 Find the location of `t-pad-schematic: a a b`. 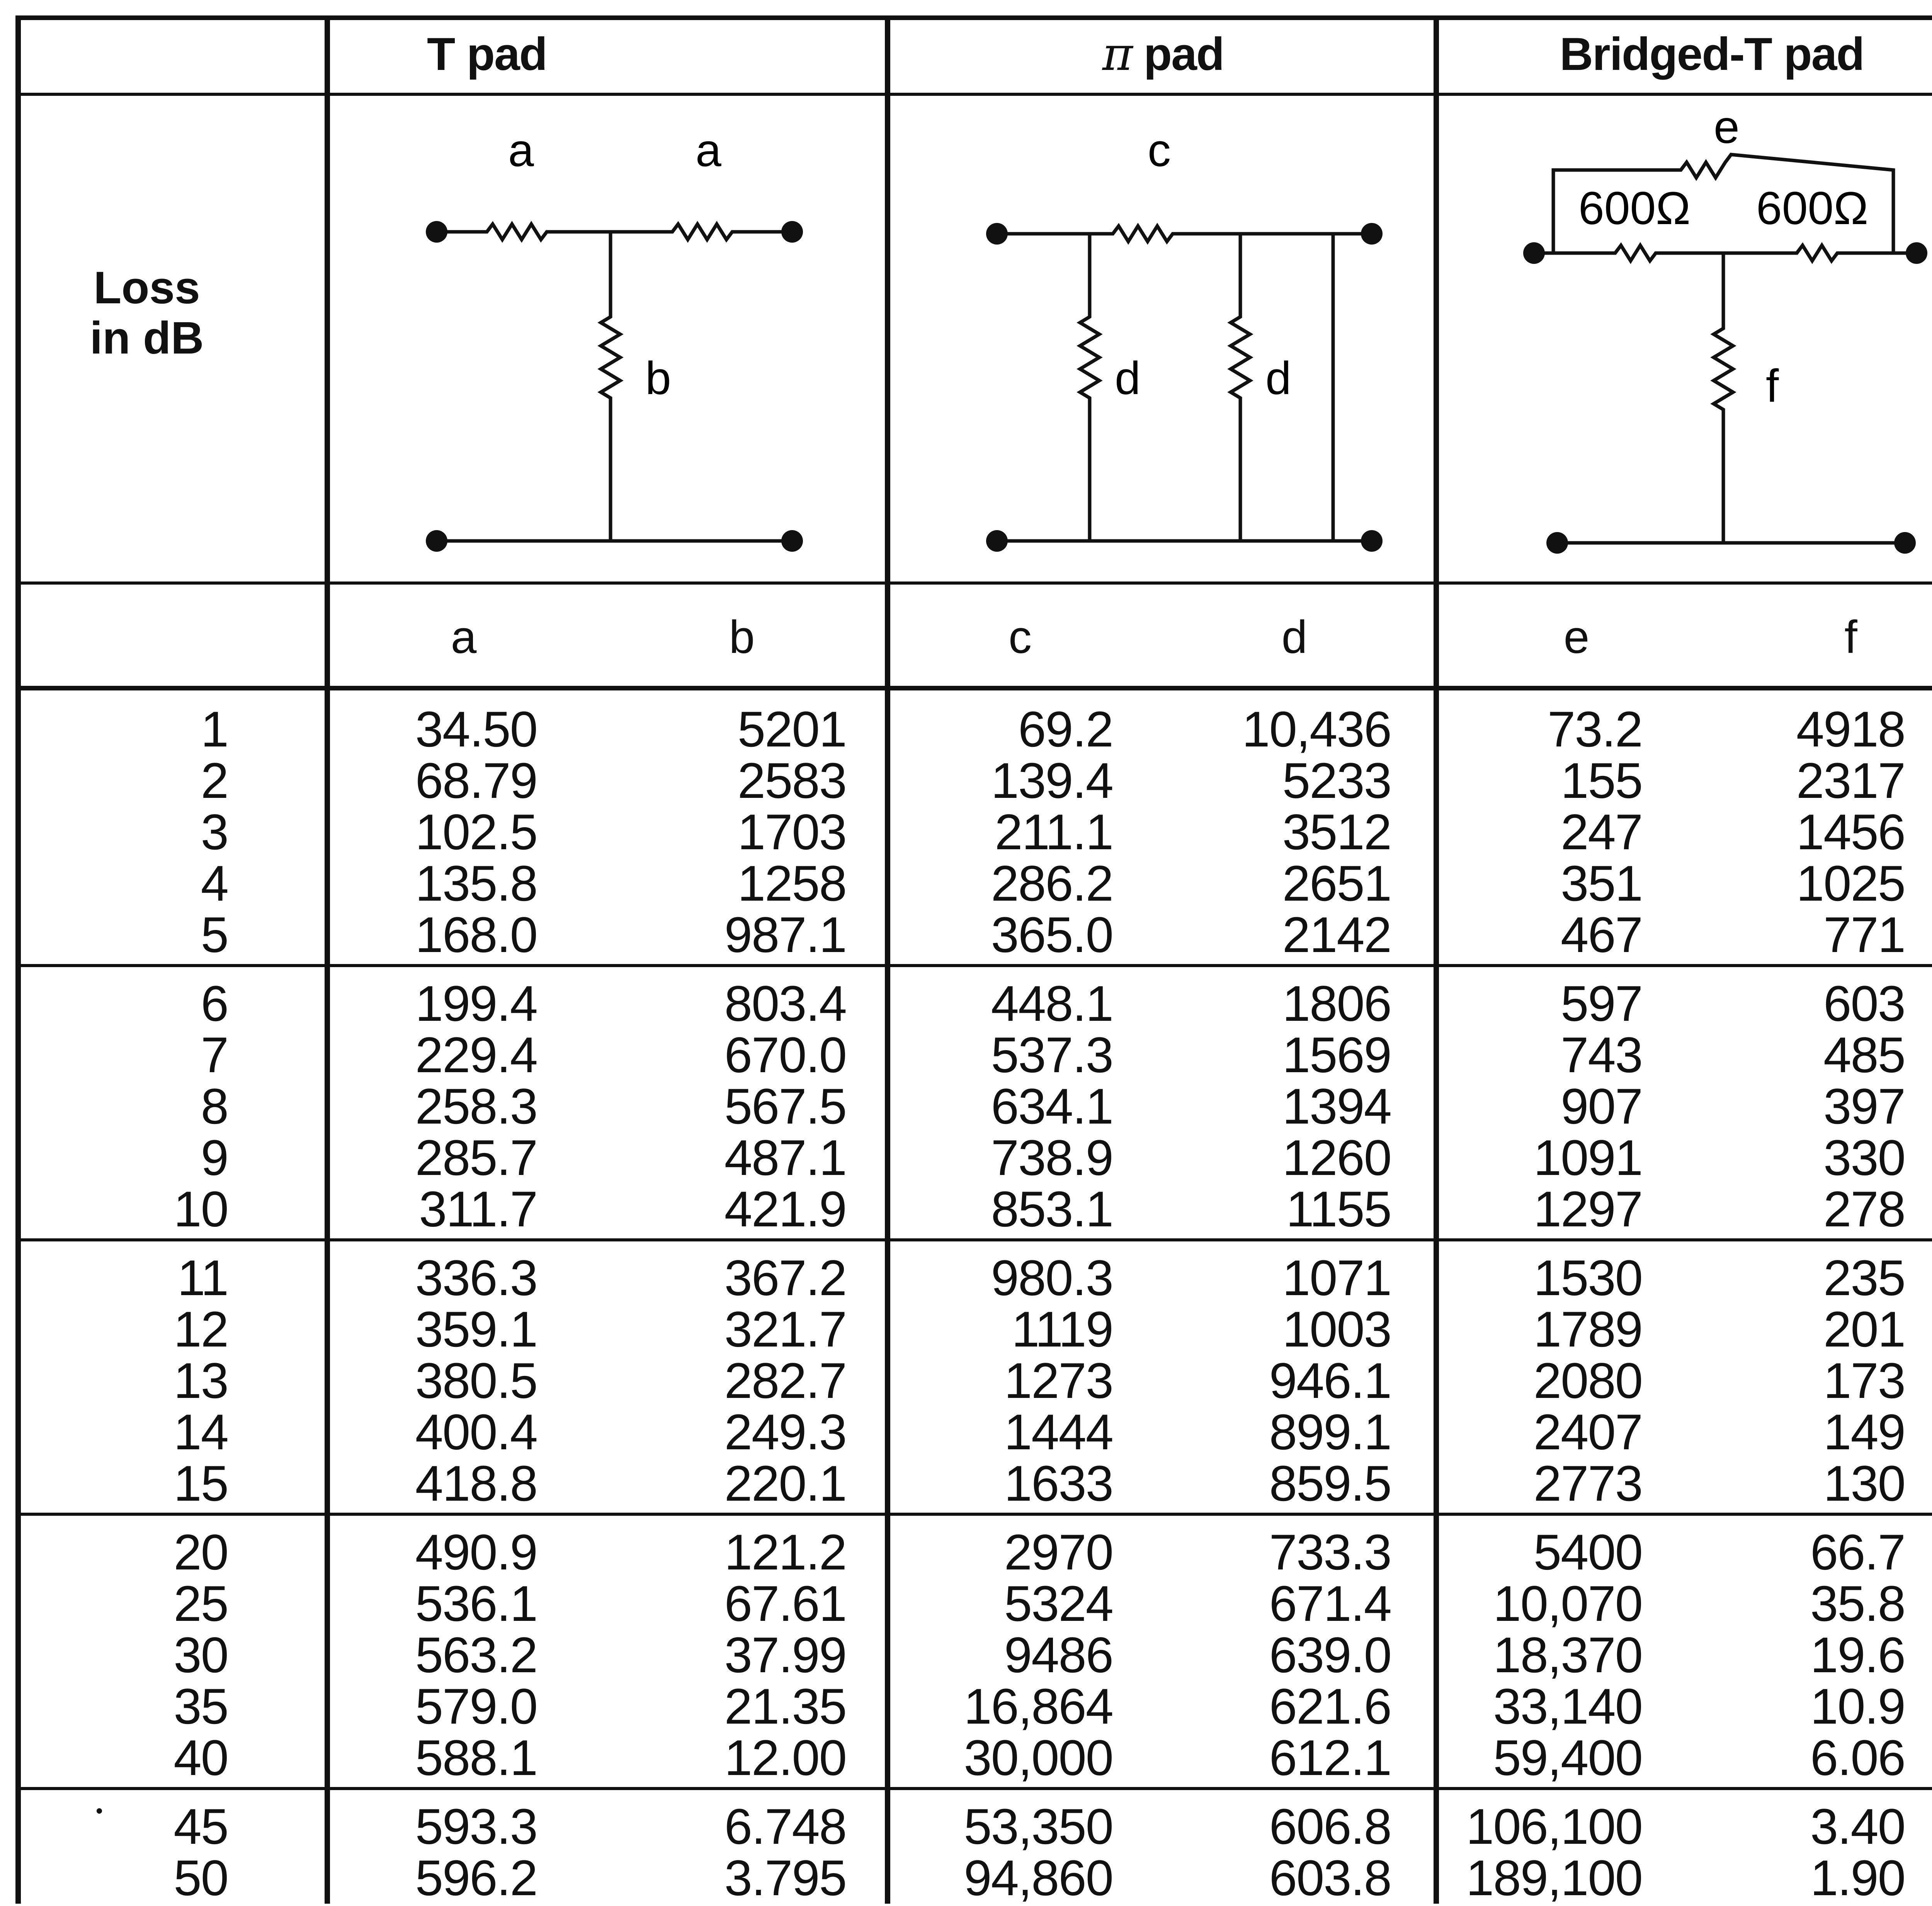

t-pad-schematic: a a b is located at coordinates (618, 339).